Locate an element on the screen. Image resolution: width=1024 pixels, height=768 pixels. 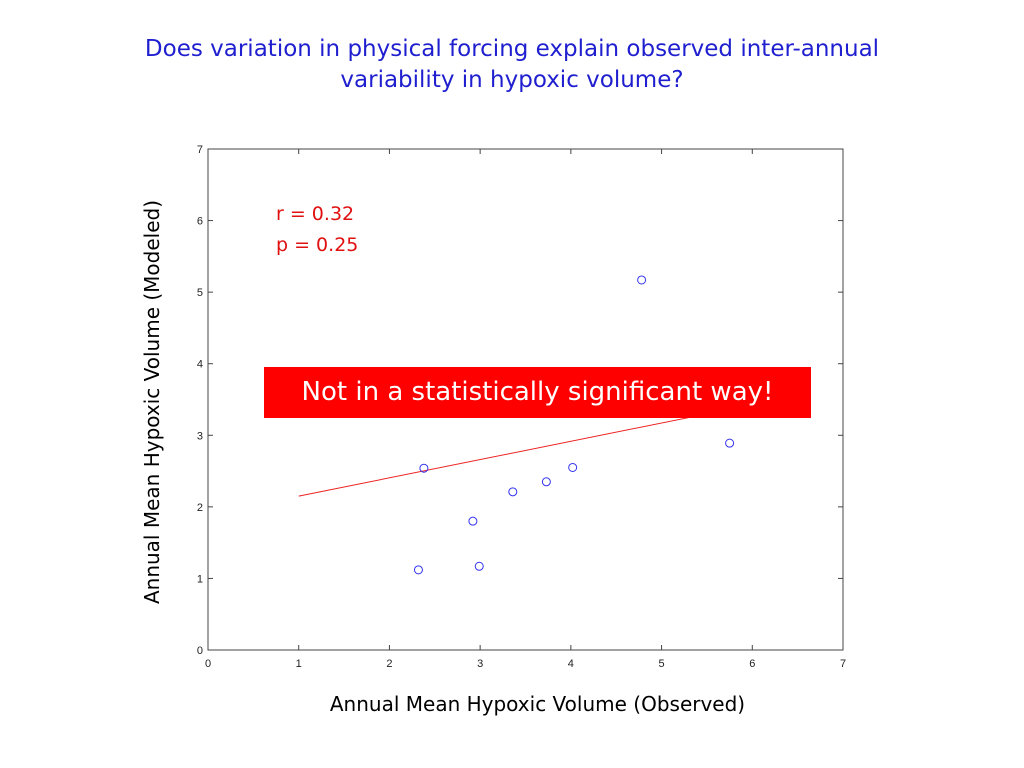
x-axis-label: Annual Mean Hypoxic Volume (Observed) is located at coordinates (537, 704).